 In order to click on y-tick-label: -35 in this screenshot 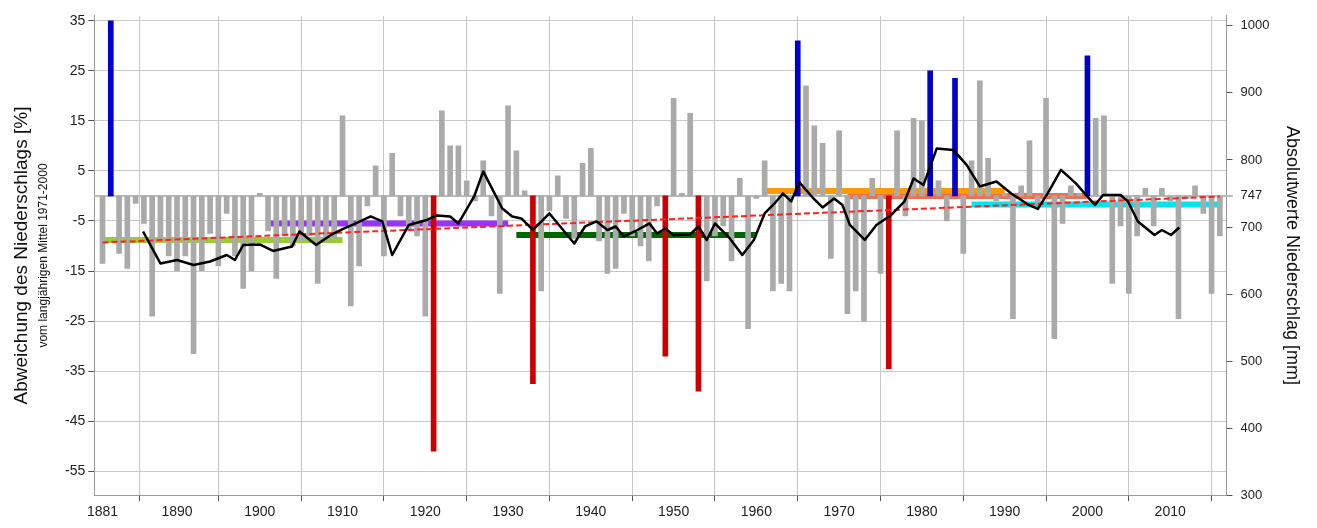, I will do `click(75, 369)`.